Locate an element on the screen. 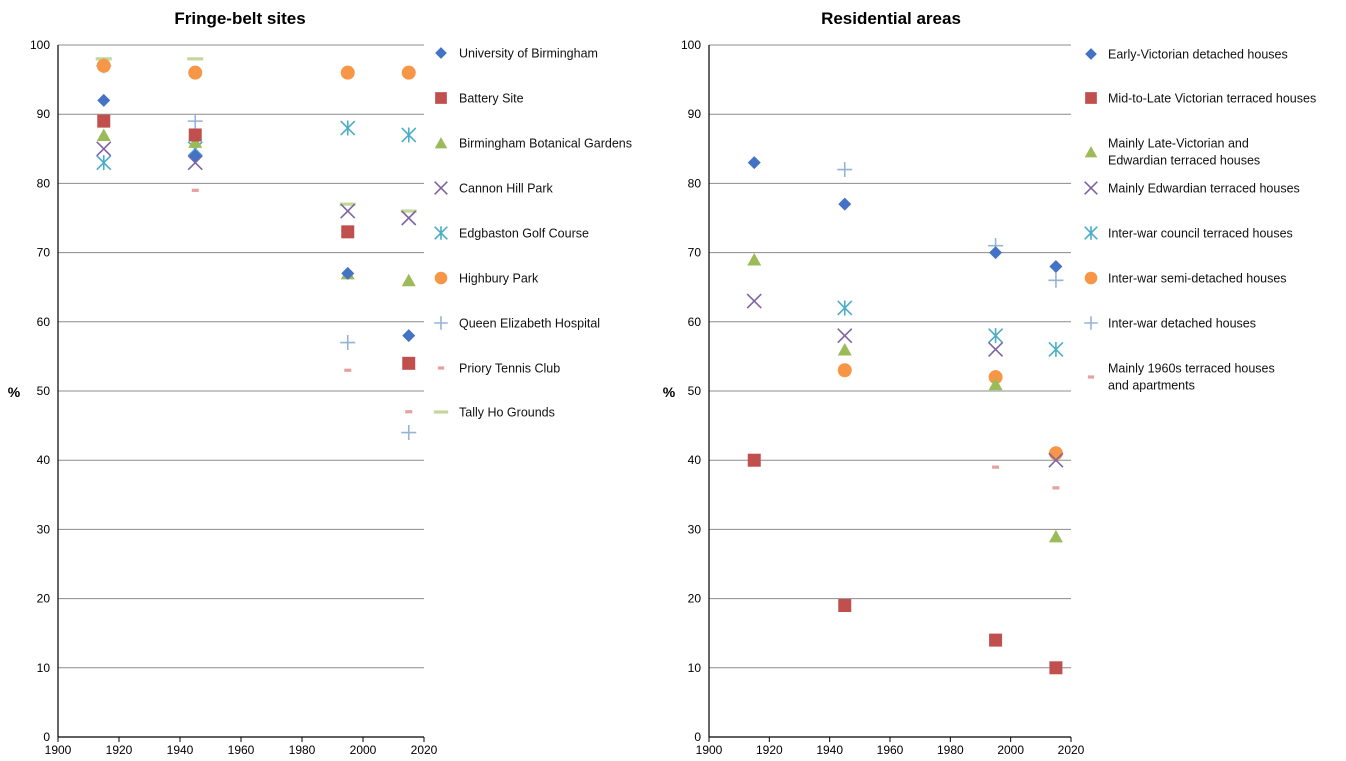  y-tick-label: 0 is located at coordinates (46, 737).